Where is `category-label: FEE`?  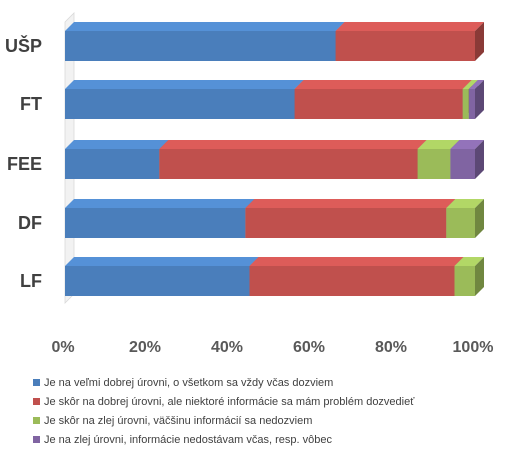
category-label: FEE is located at coordinates (24, 164).